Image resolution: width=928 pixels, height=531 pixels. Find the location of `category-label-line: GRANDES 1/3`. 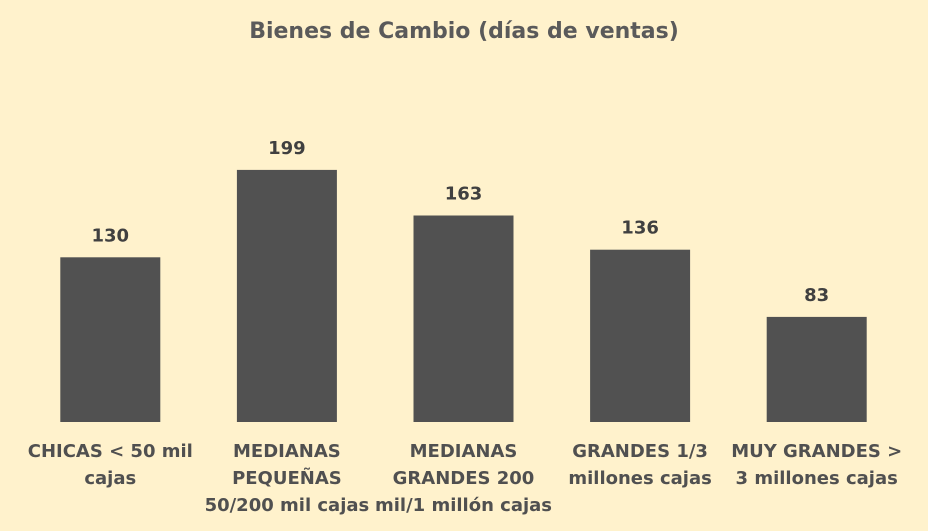

category-label-line: GRANDES 1/3 is located at coordinates (640, 451).